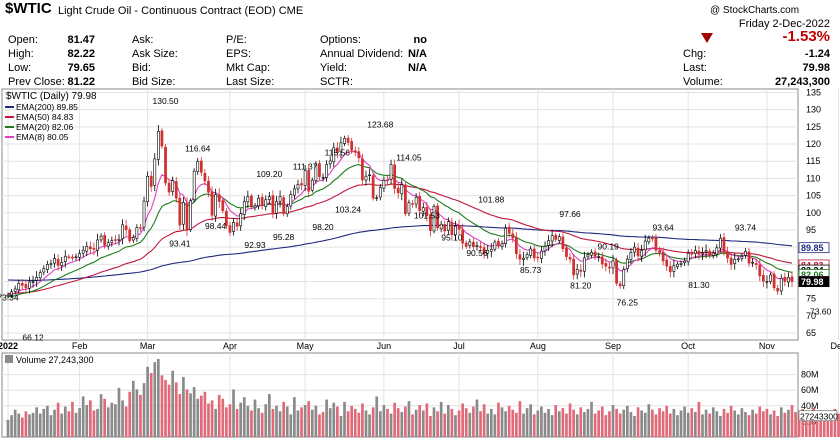 This screenshot has width=840, height=443. What do you see at coordinates (141, 68) in the screenshot?
I see `field-label: Bid:` at bounding box center [141, 68].